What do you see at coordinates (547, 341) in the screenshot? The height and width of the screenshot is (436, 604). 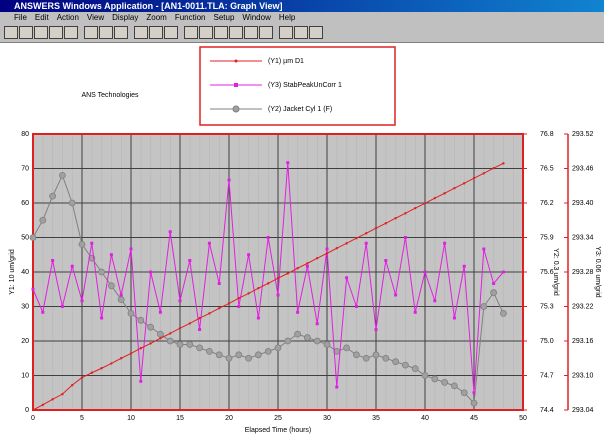 I see `y2-tick-label: 75.0` at bounding box center [547, 341].